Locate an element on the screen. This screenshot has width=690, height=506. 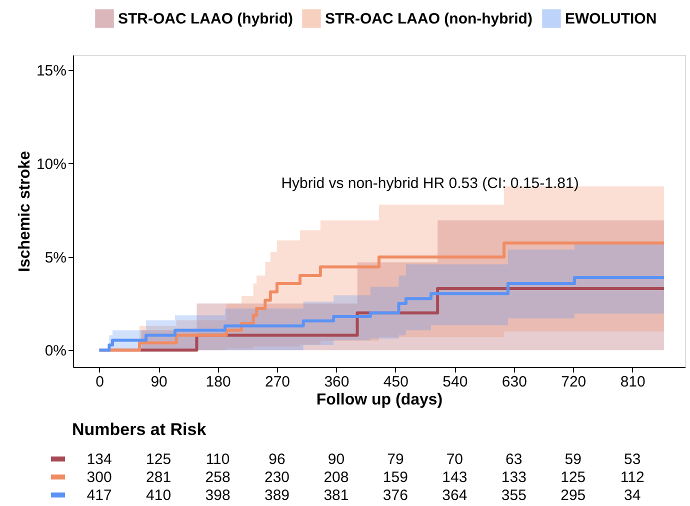
text: 70 is located at coordinates (455, 459).